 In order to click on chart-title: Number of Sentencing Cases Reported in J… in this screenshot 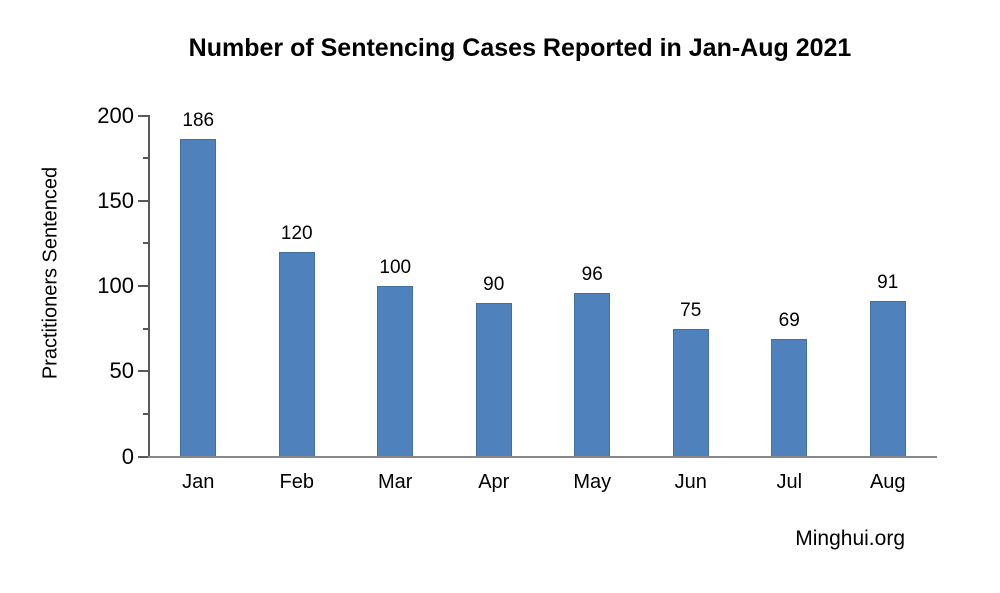, I will do `click(520, 48)`.